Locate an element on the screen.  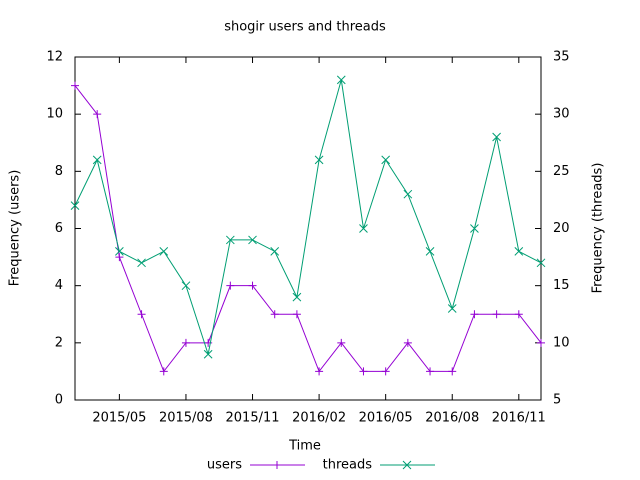
y-tick-label: 8 is located at coordinates (59, 171).